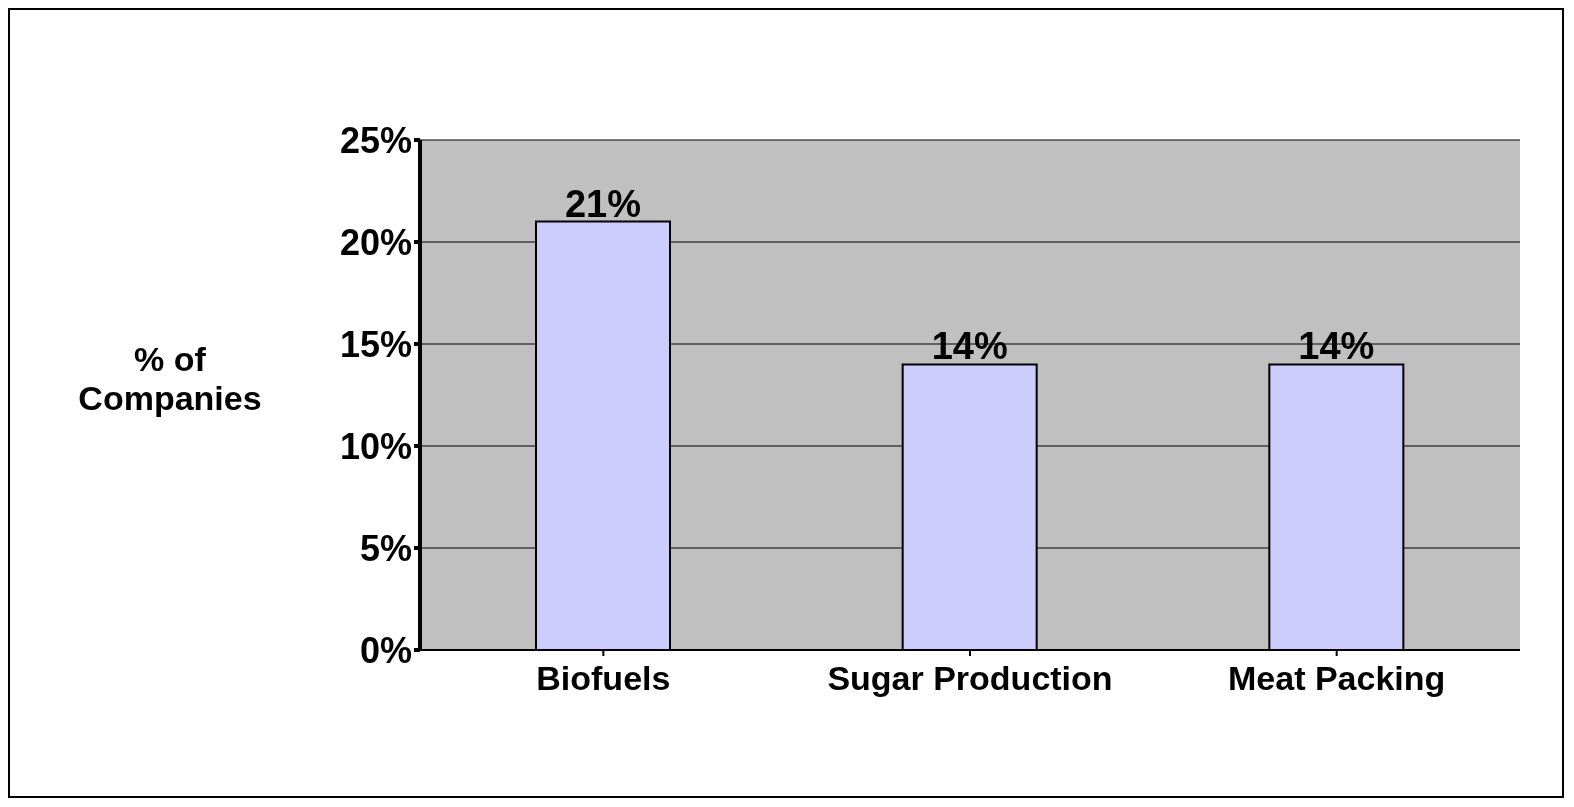 This screenshot has height=807, width=1574. What do you see at coordinates (375, 140) in the screenshot?
I see `y-tick-label: 25%` at bounding box center [375, 140].